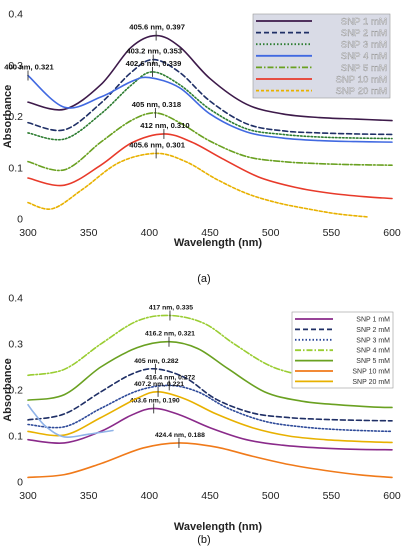 This screenshot has width=408, height=555. I want to click on peak-label: 412 nm, 0.310, so click(164, 125).